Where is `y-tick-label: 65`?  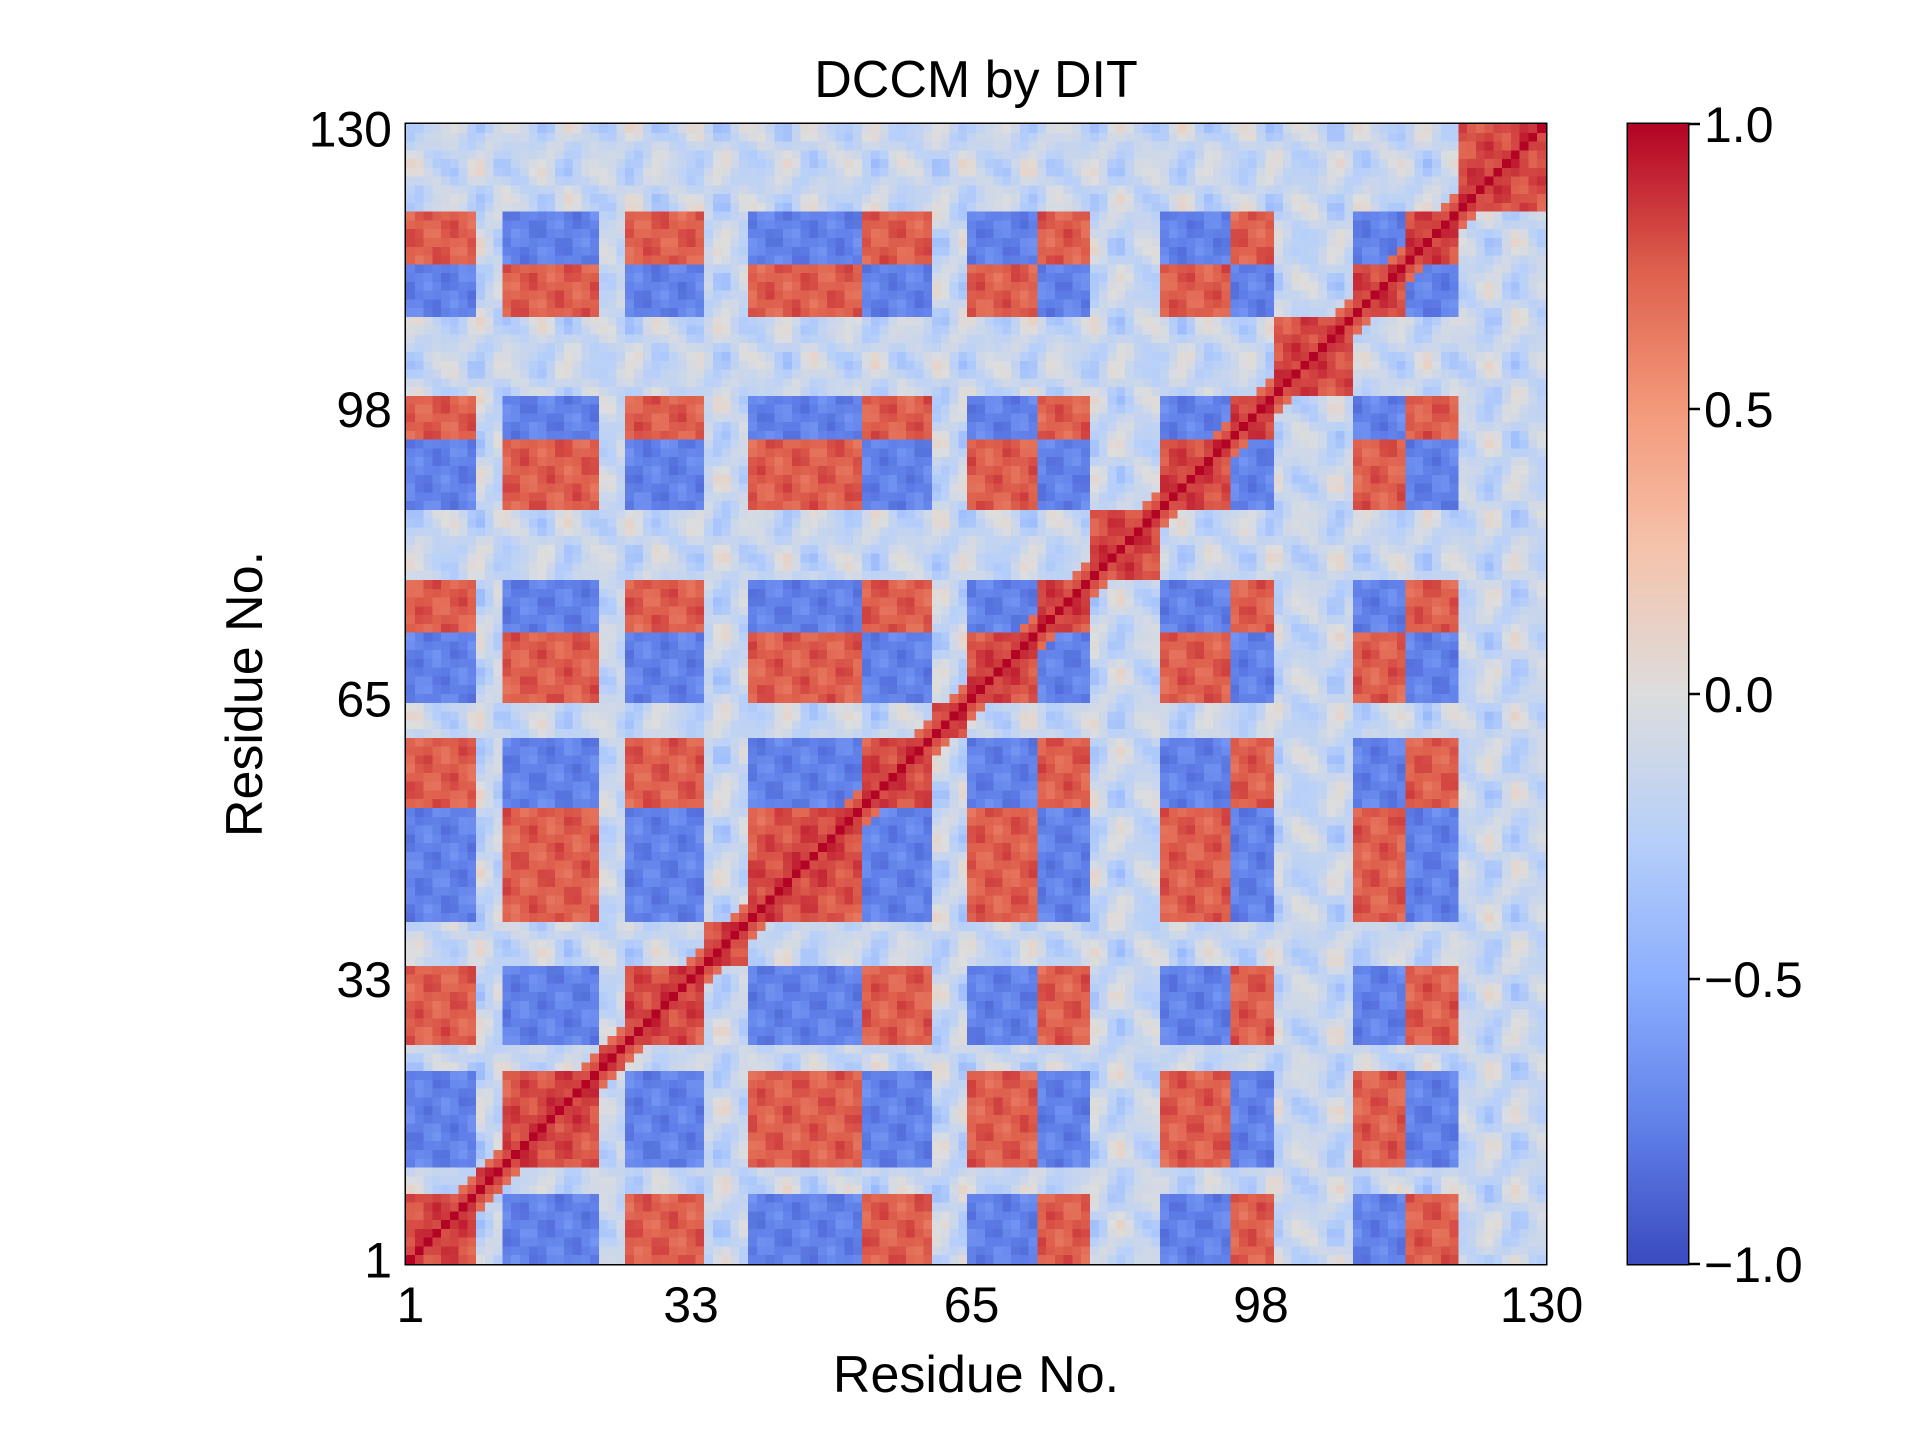
y-tick-label: 65 is located at coordinates (364, 699).